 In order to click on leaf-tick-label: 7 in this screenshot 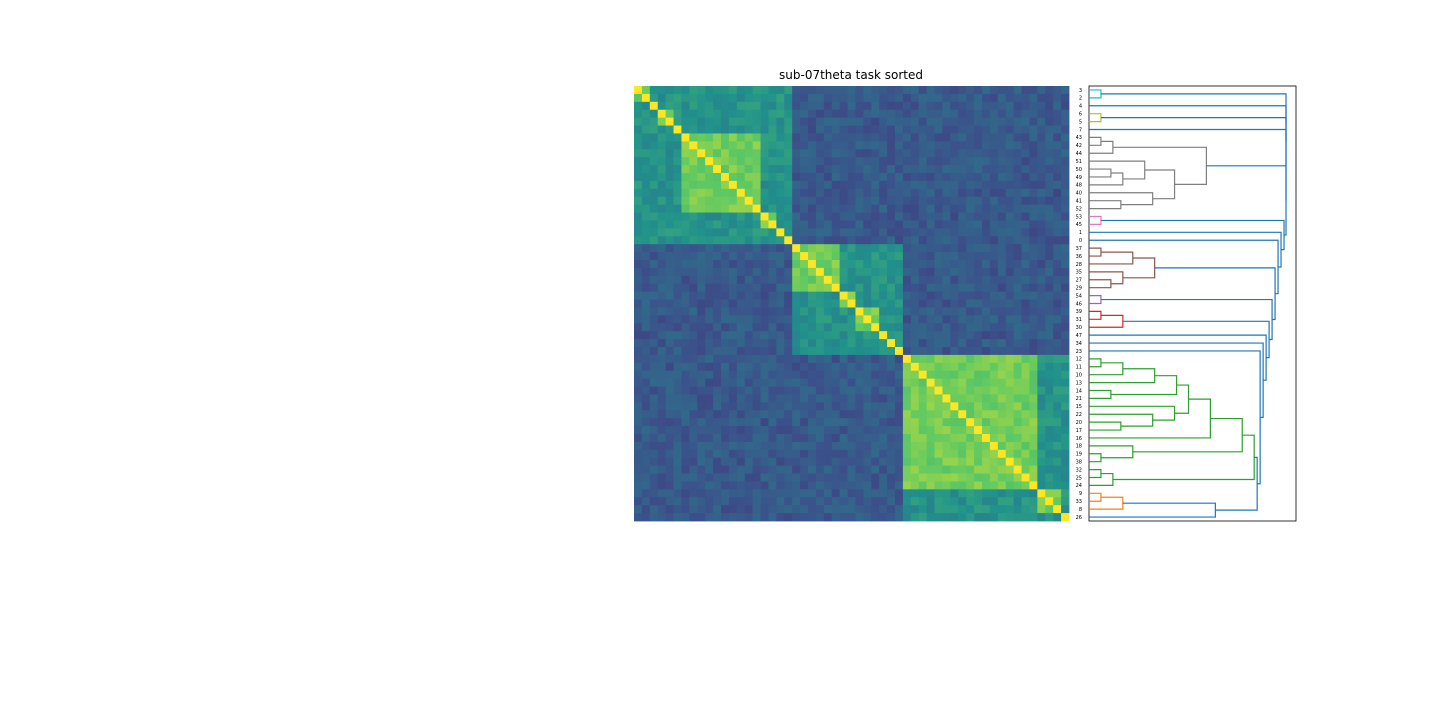, I will do `click(1080, 130)`.